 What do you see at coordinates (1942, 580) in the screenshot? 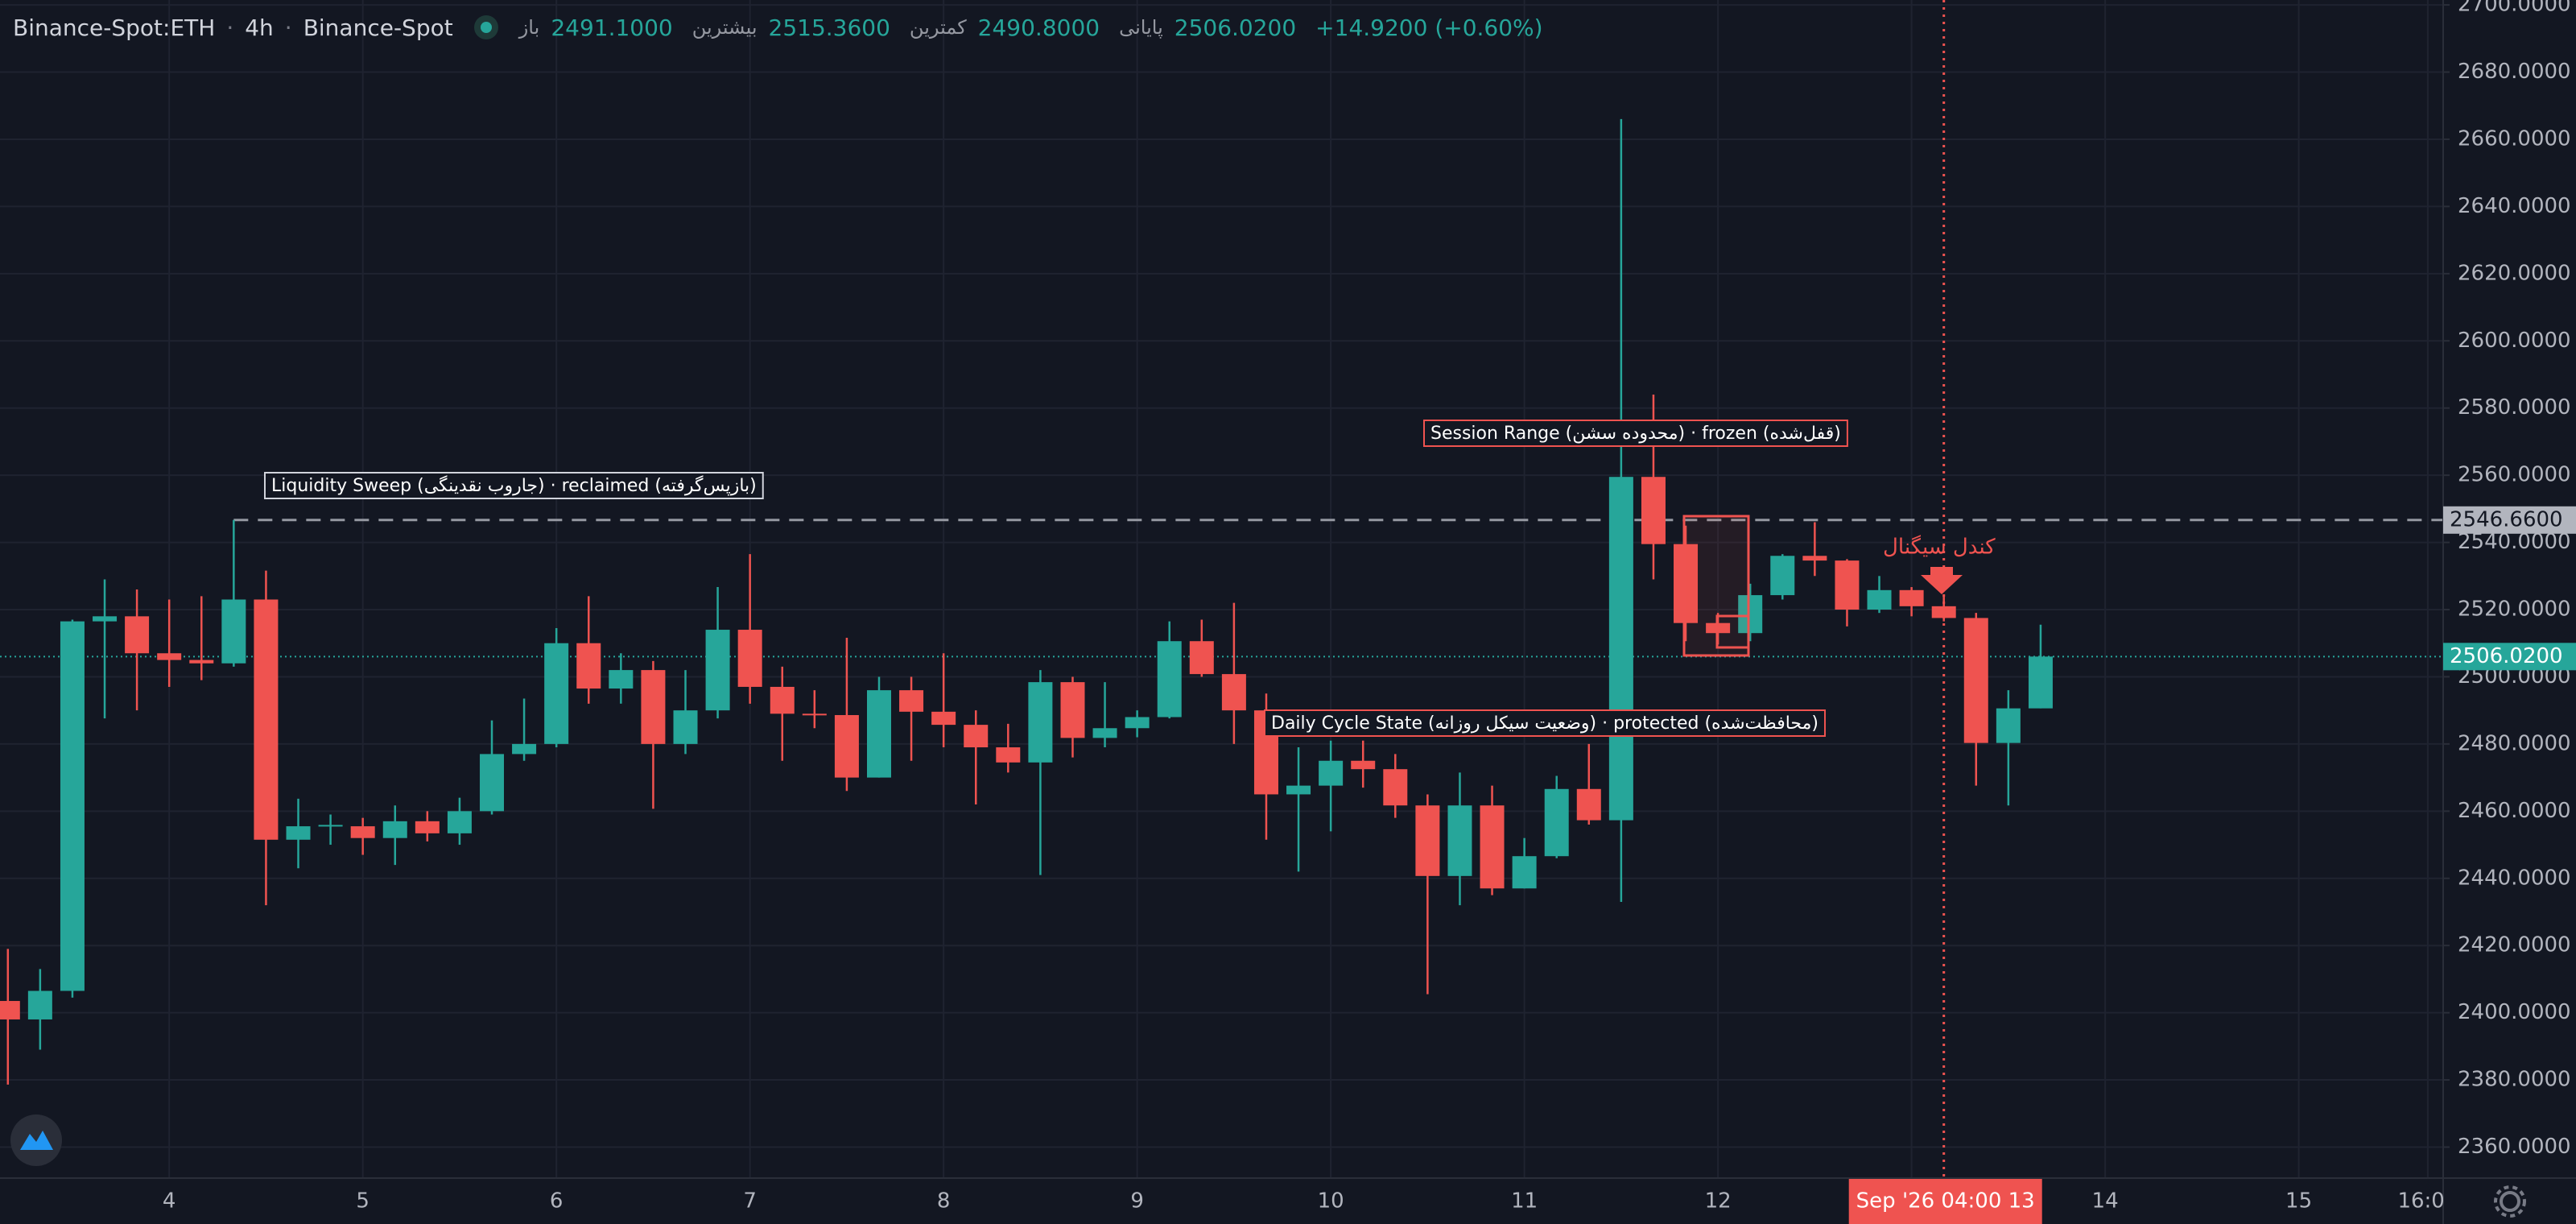
I see `signal-arrow` at bounding box center [1942, 580].